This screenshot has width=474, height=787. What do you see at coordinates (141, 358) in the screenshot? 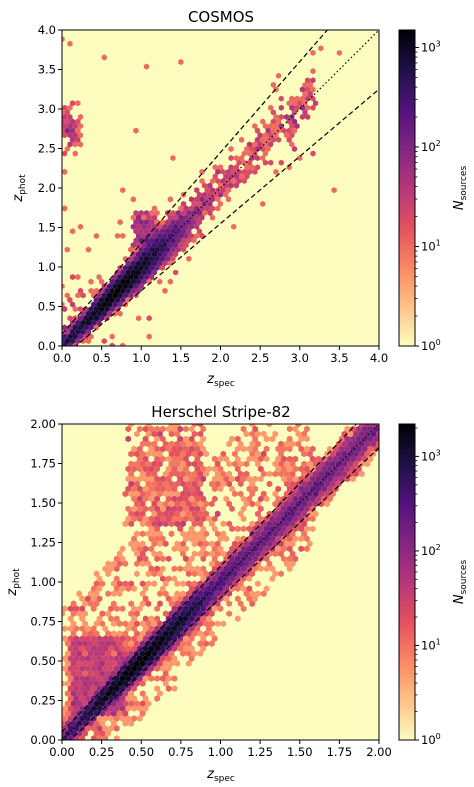
I see `x-tick-label: 1.0` at bounding box center [141, 358].